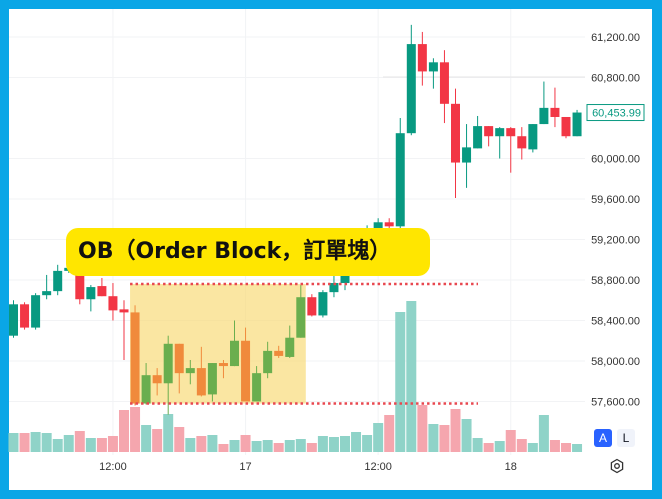 This screenshot has width=662, height=499. Describe the element at coordinates (615, 403) in the screenshot. I see `price-tick-label: 57,600.00` at that location.